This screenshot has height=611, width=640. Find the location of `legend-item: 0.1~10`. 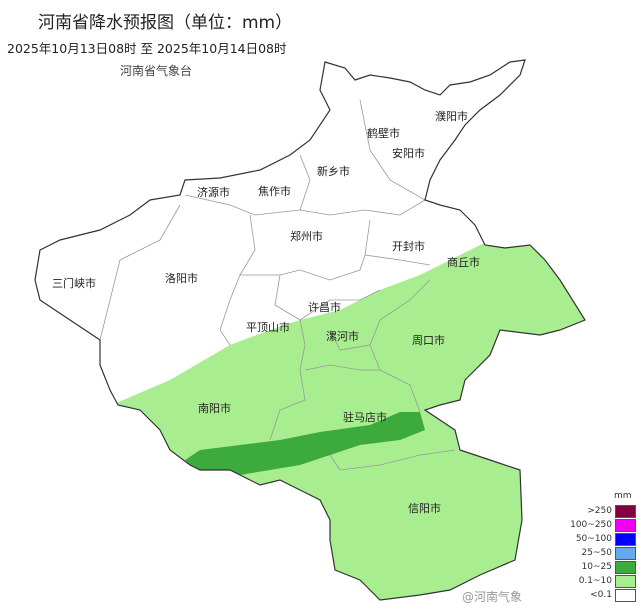

legend-item: 0.1~10 is located at coordinates (603, 581).